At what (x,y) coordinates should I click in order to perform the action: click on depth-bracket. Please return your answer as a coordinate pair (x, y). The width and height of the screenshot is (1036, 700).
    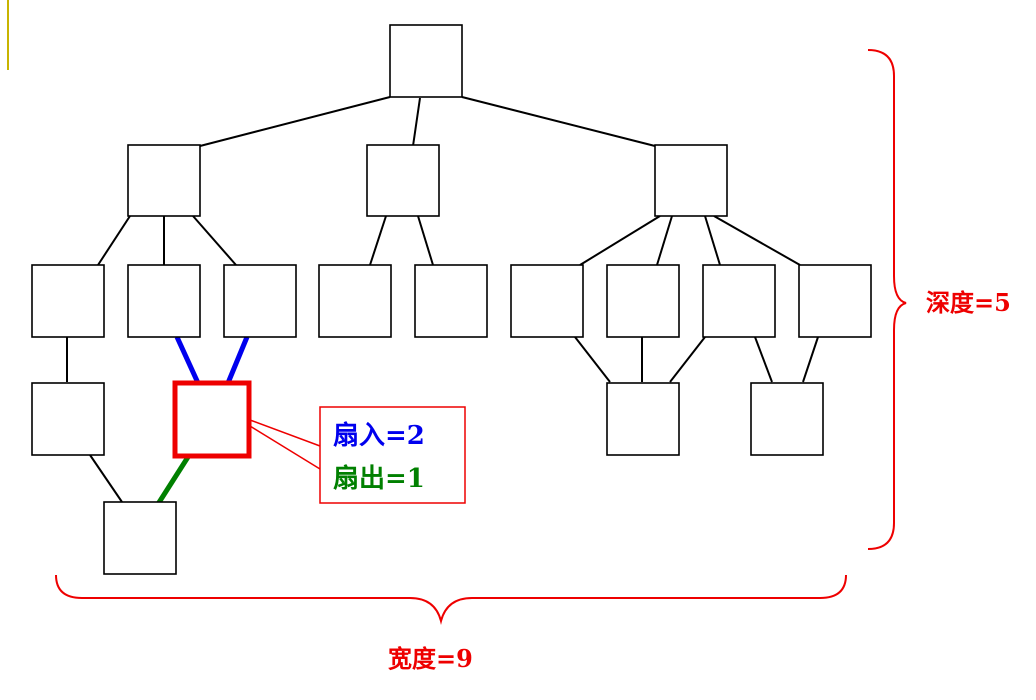
    Looking at the image, I should click on (887, 299).